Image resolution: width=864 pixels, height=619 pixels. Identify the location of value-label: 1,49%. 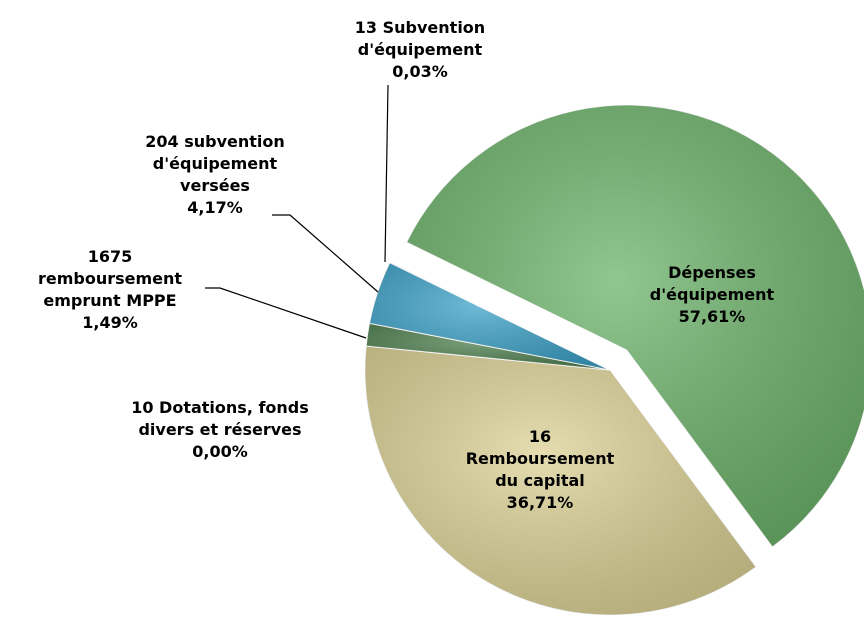
(110, 322).